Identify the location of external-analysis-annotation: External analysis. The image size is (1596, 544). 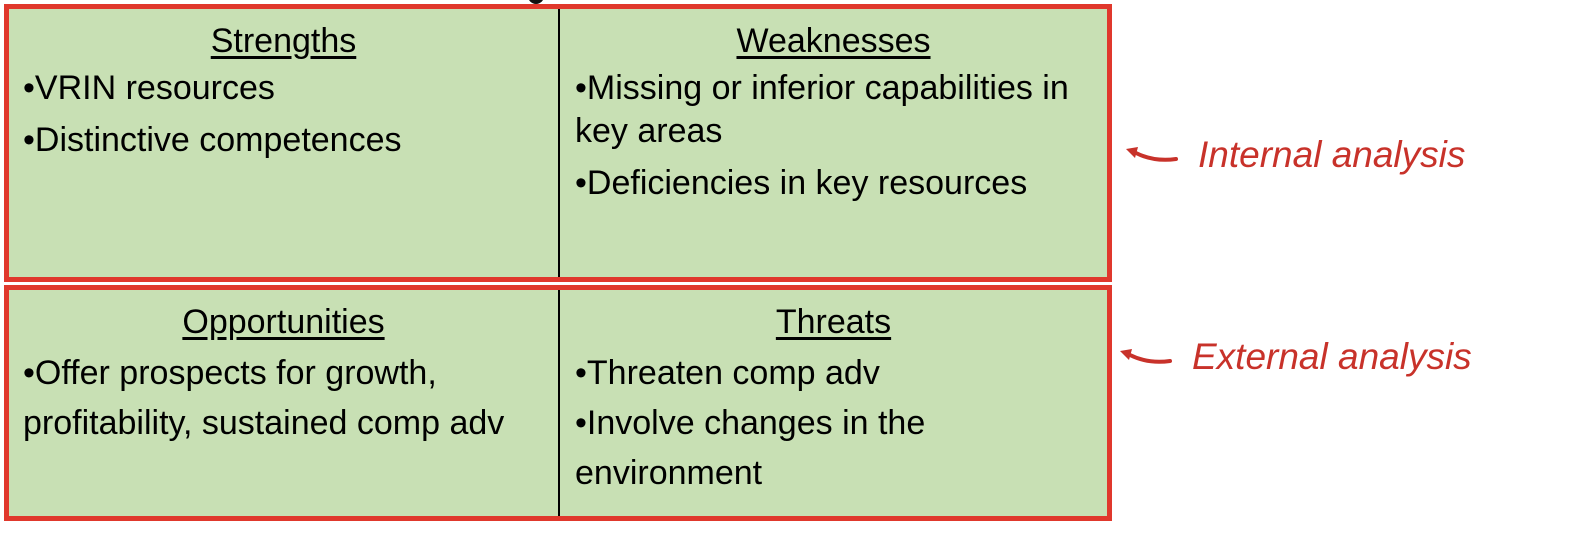
(1292, 357).